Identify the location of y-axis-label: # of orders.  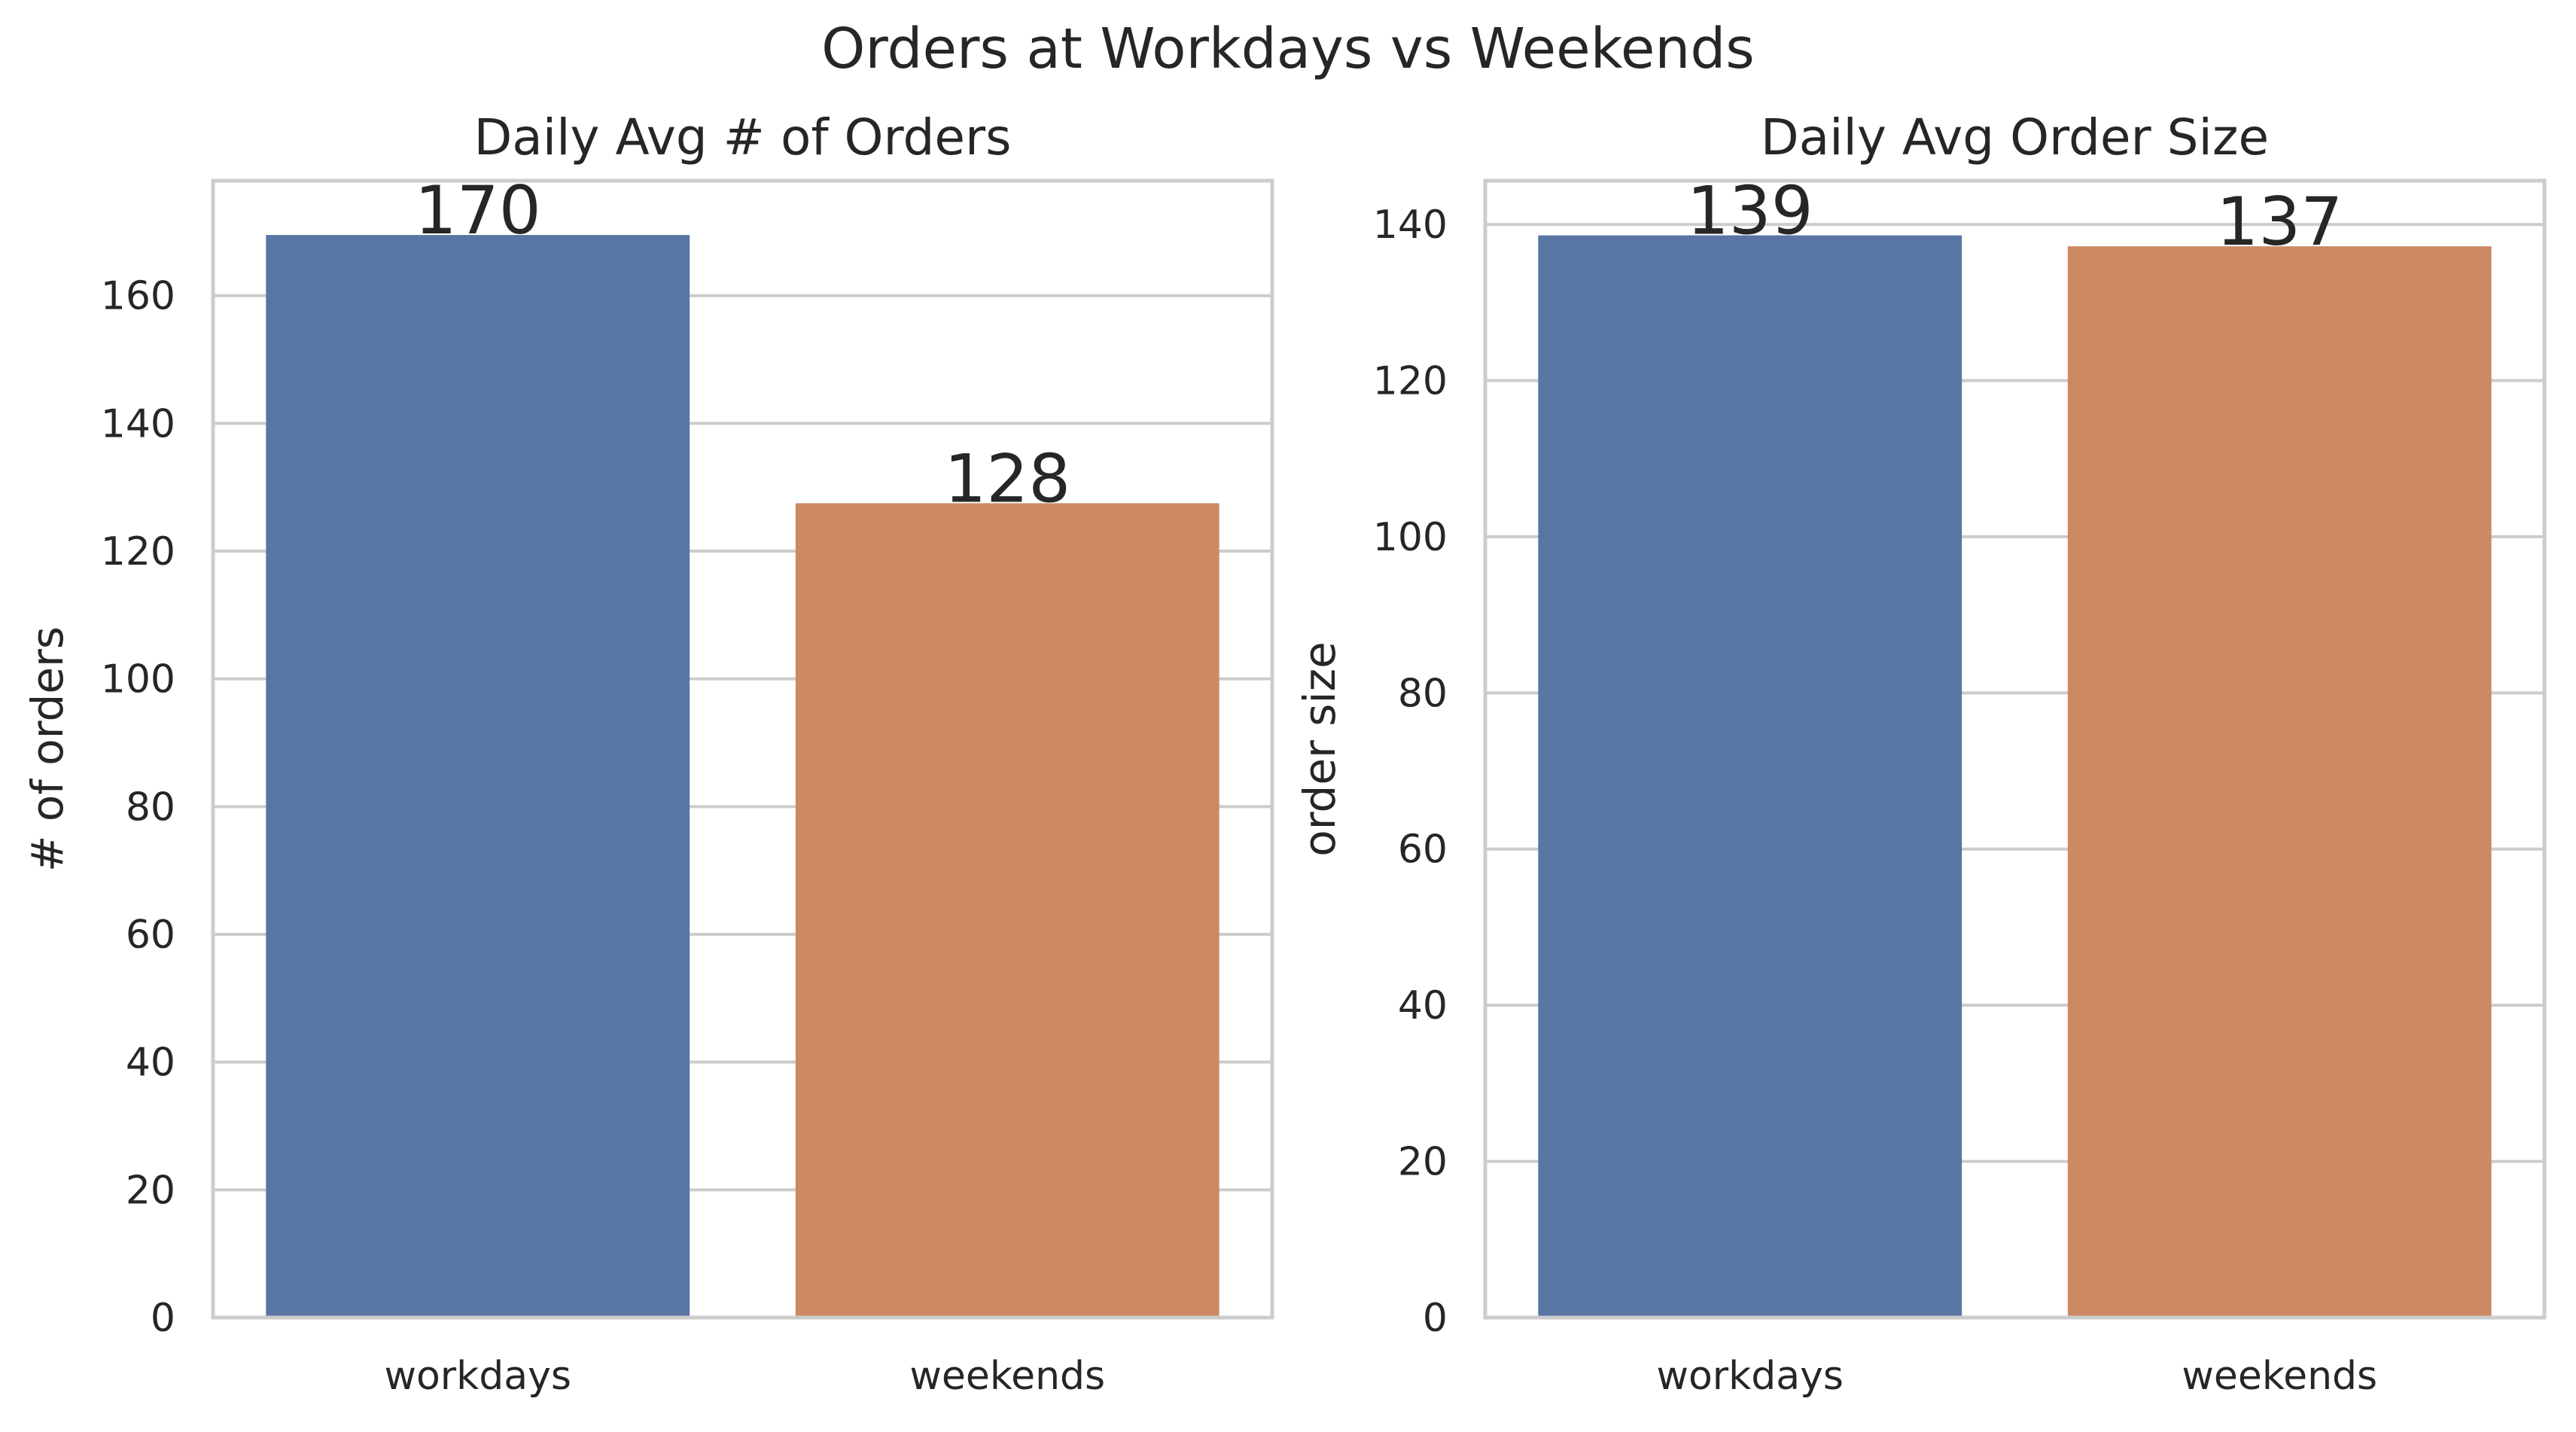
(48, 749).